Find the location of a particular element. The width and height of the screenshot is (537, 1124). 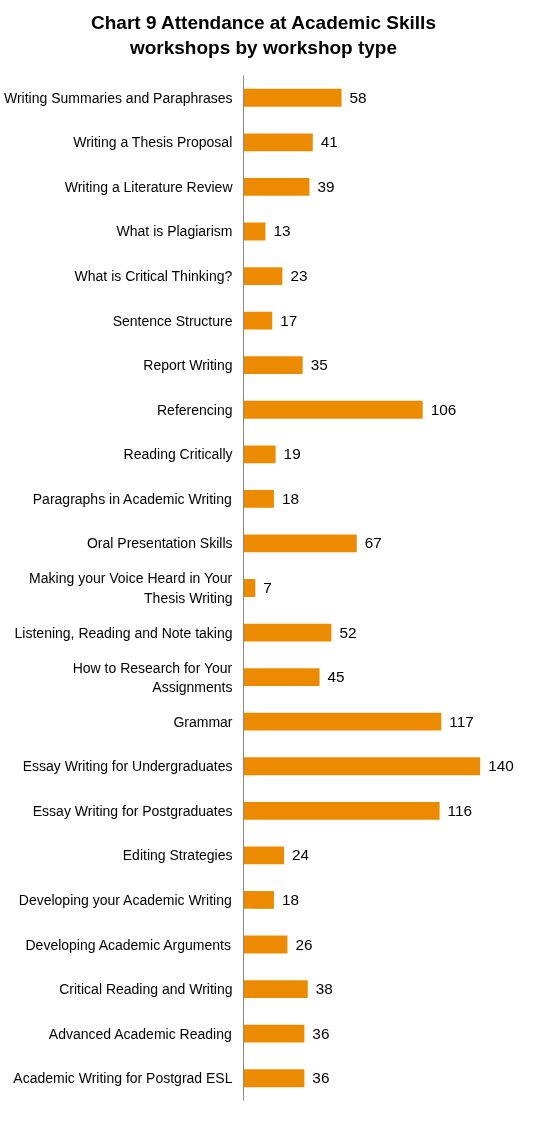

y-tick-label: Editing Strategies is located at coordinates (177, 855).